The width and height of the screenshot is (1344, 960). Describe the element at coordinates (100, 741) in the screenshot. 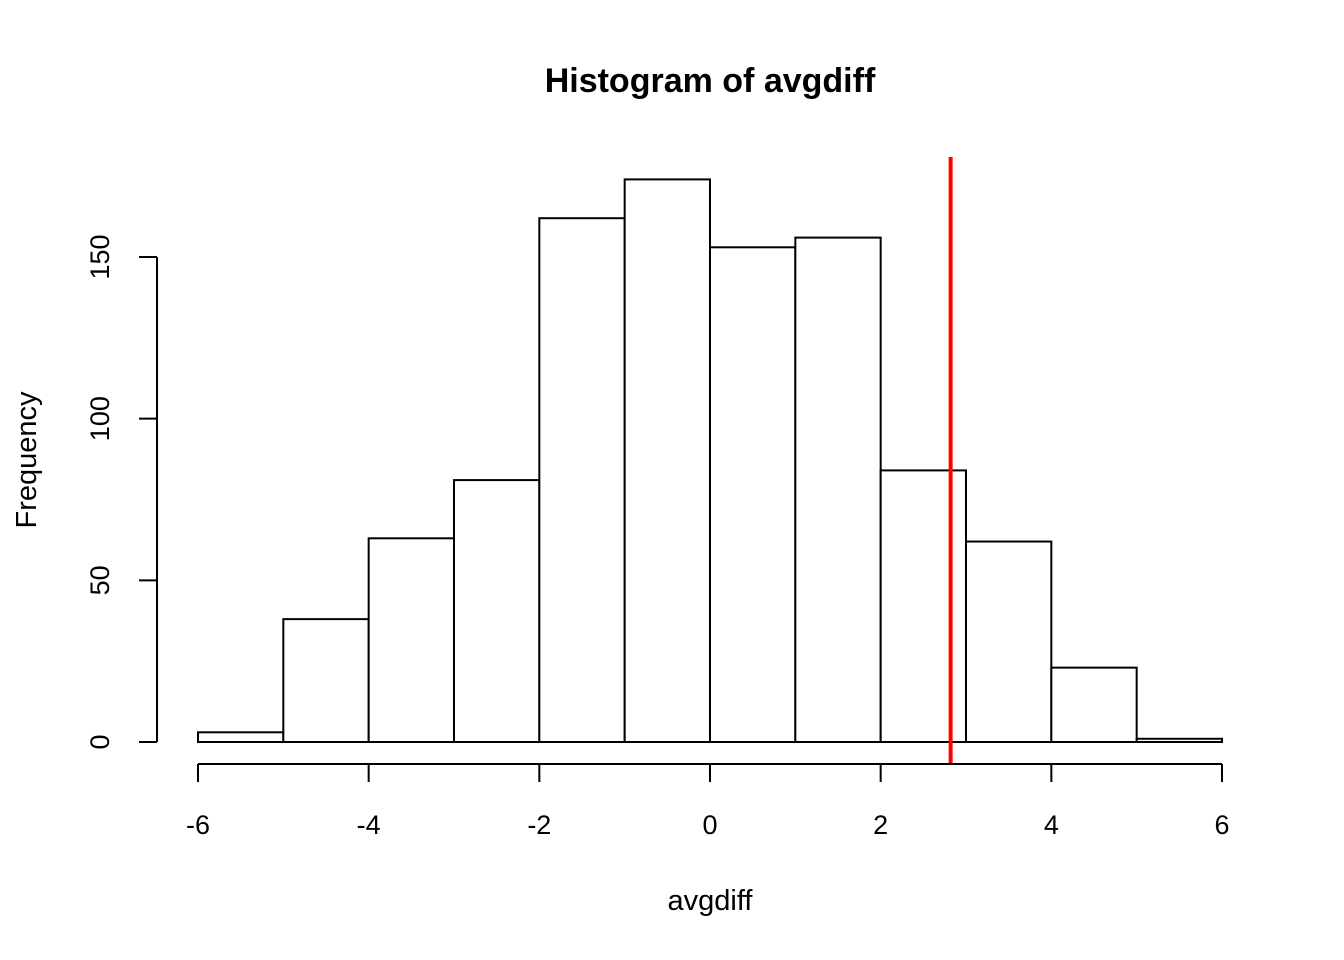

I see `y-tick-label-0: 0` at that location.